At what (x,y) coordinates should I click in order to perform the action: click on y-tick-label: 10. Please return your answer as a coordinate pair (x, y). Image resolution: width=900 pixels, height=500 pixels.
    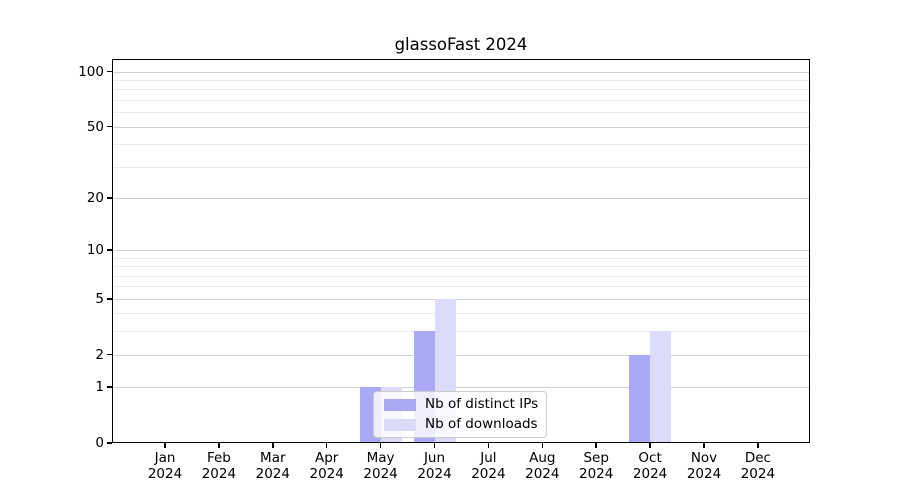
    Looking at the image, I should click on (95, 249).